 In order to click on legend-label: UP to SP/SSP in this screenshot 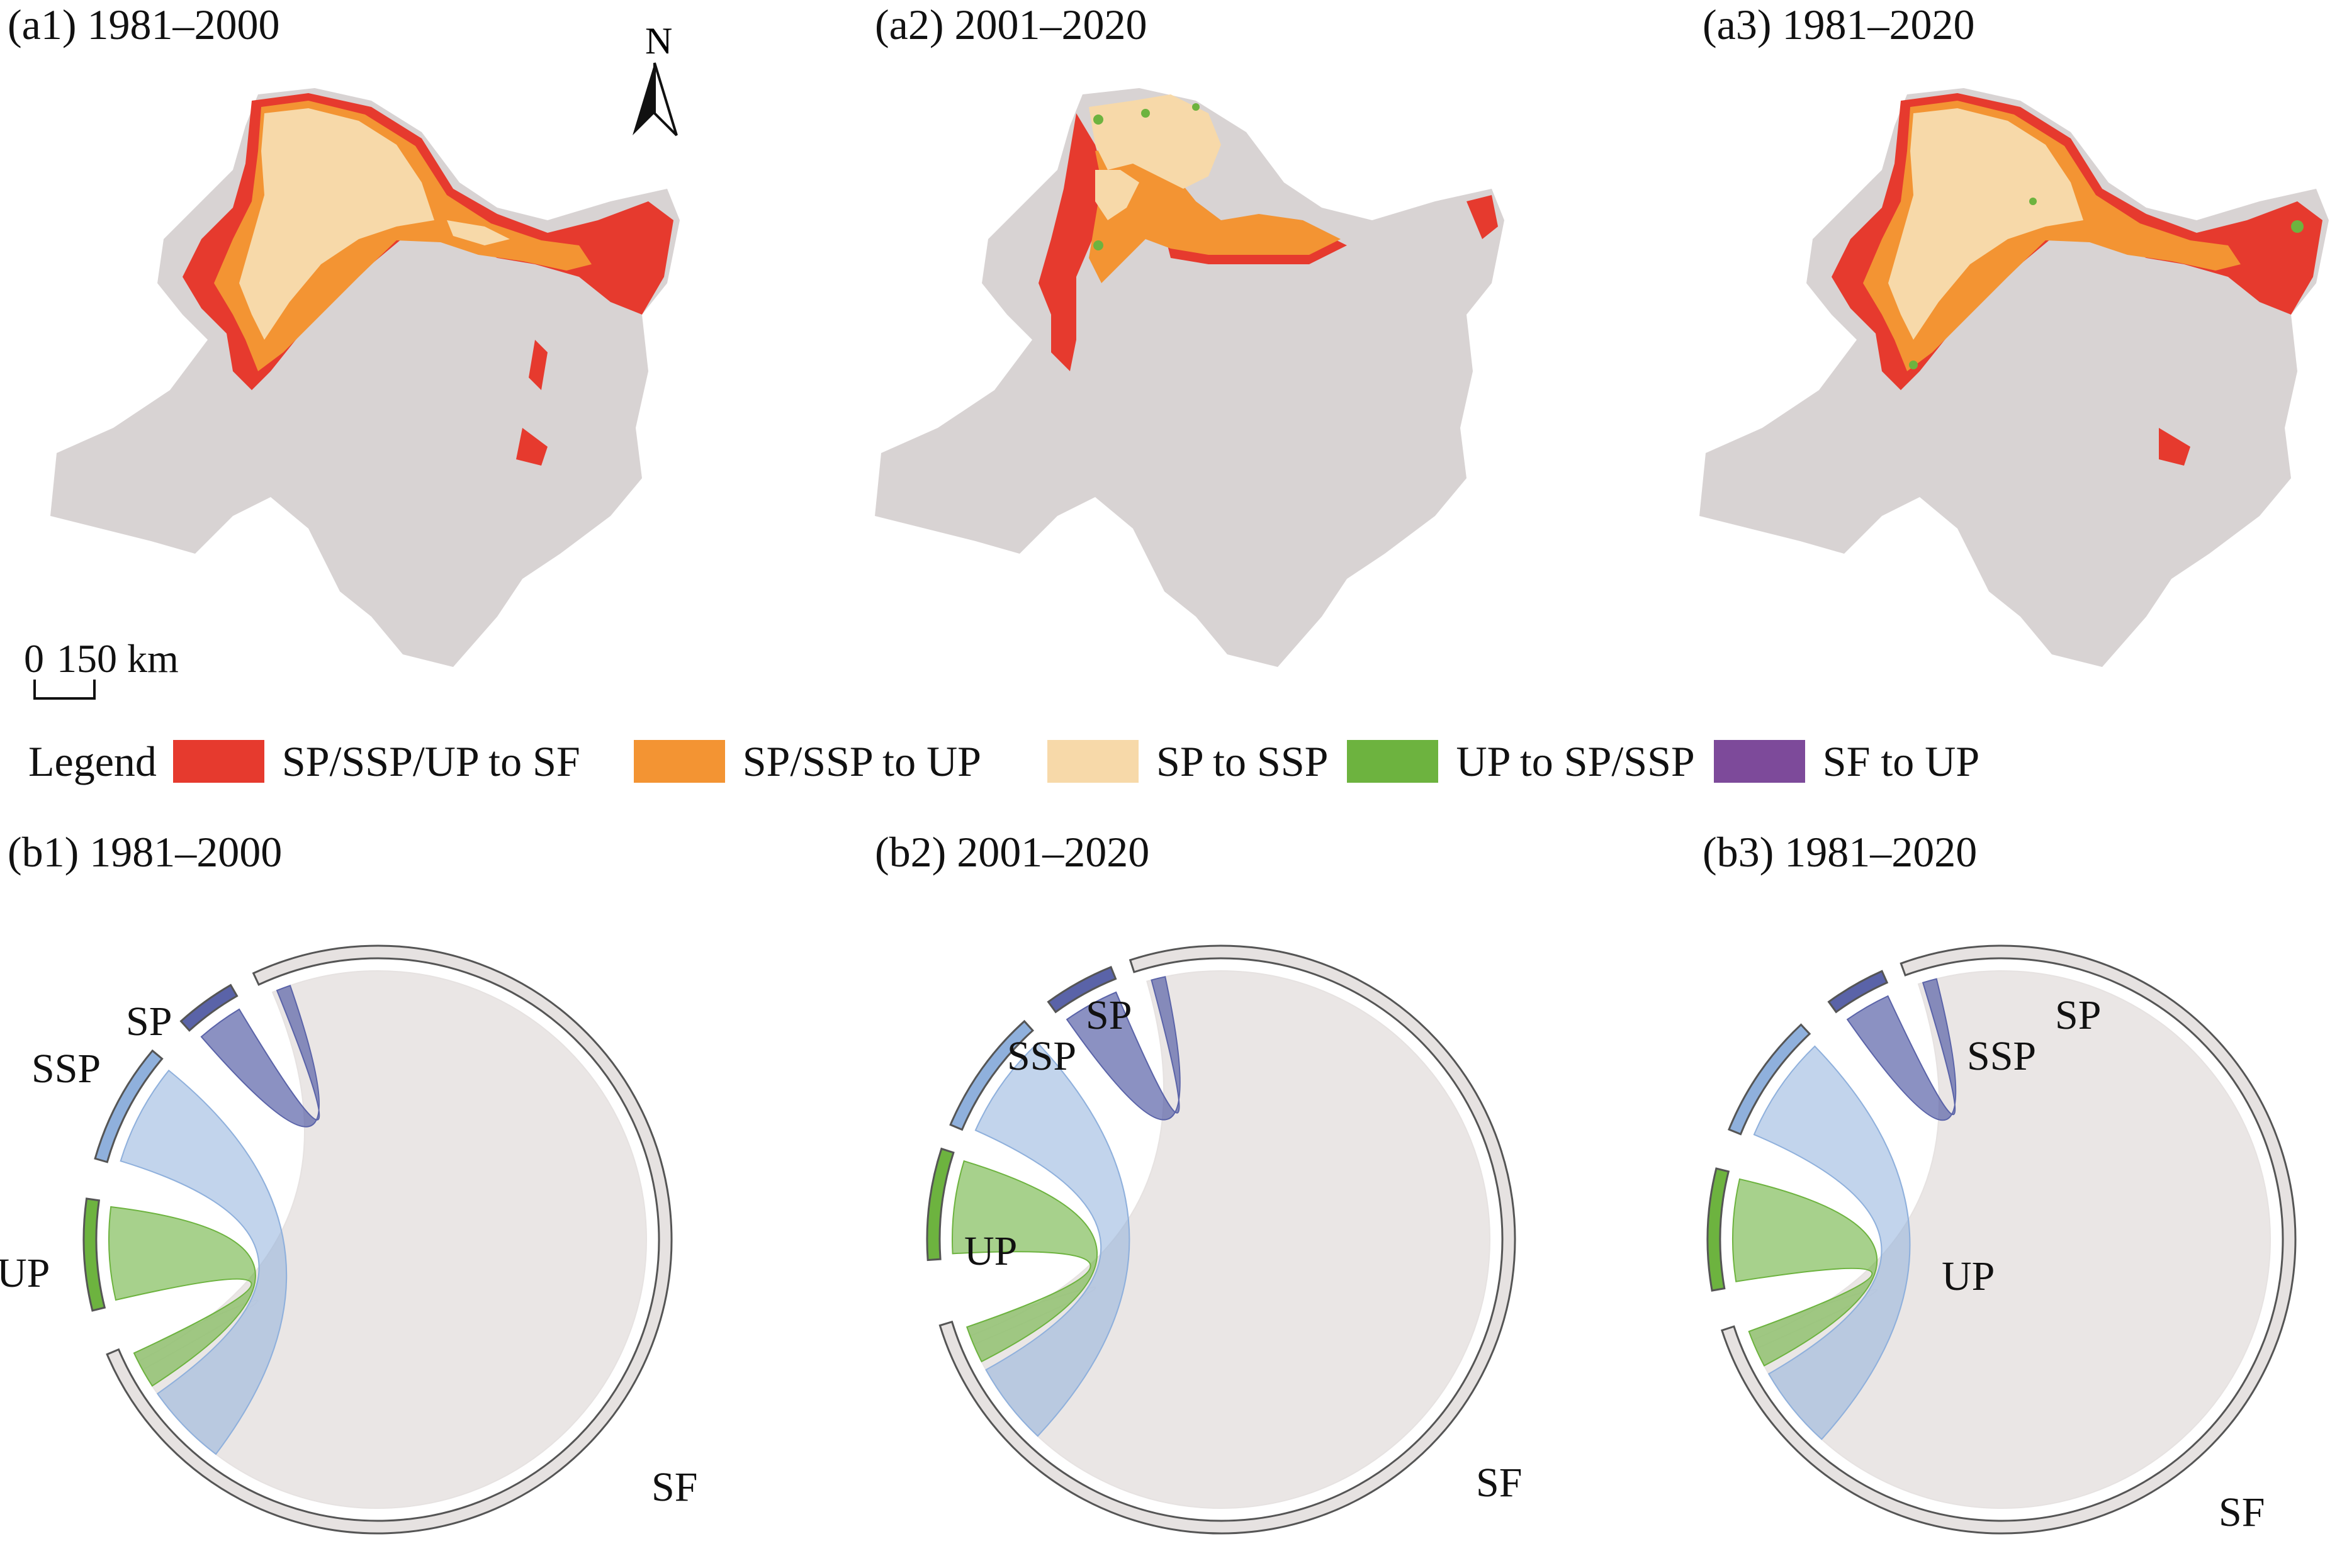, I will do `click(1575, 761)`.